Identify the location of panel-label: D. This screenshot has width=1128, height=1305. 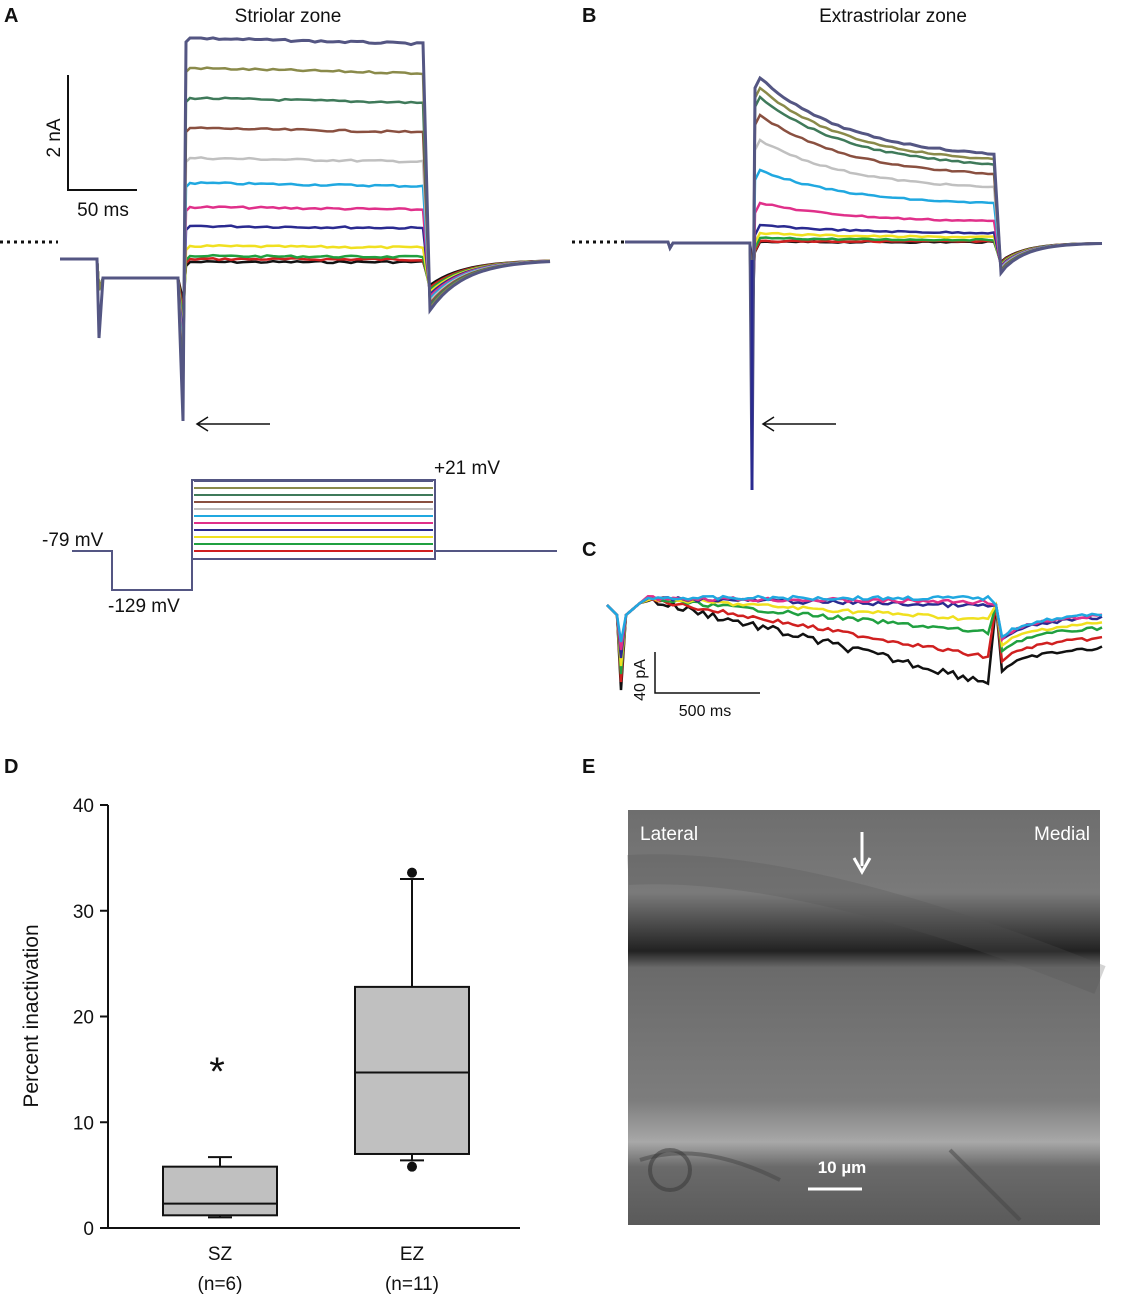
(11, 767).